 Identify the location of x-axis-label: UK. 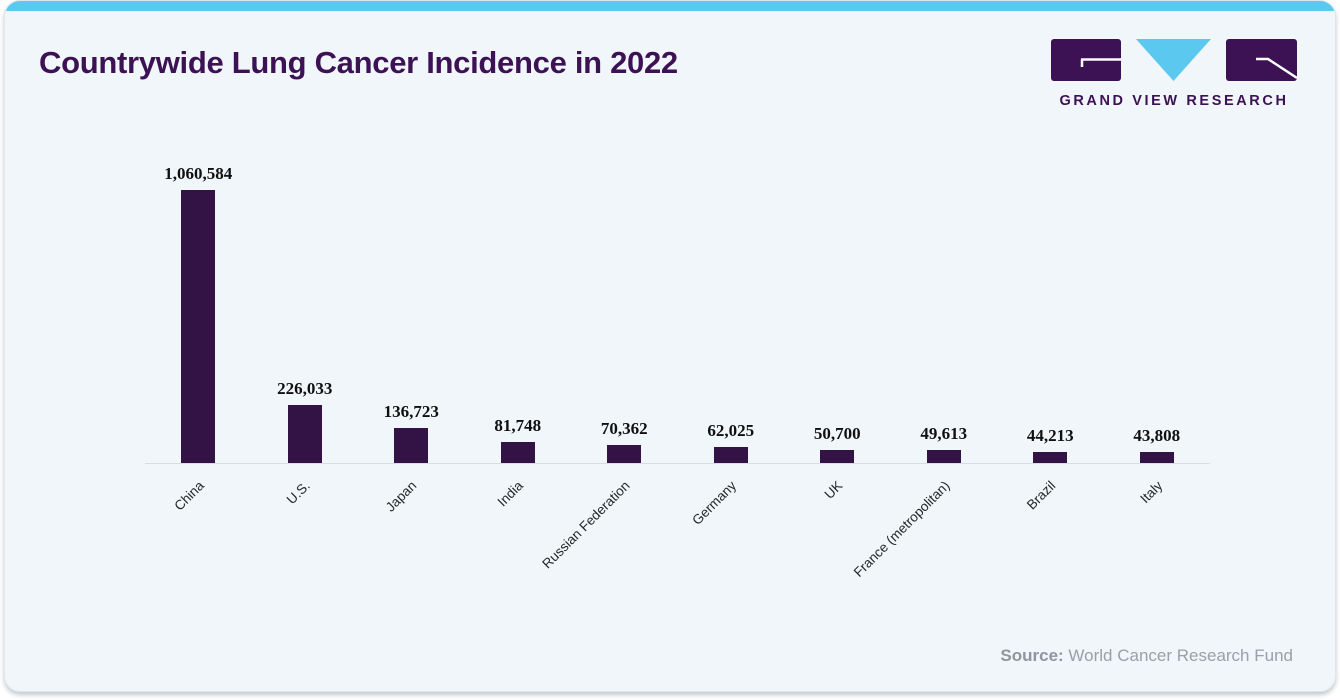
(833, 490).